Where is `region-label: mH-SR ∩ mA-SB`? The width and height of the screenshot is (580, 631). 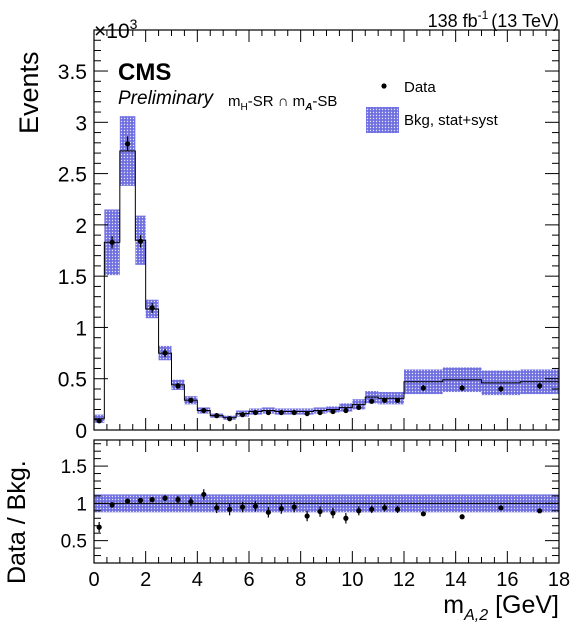
region-label: mH-SR ∩ mA-SB is located at coordinates (282, 103).